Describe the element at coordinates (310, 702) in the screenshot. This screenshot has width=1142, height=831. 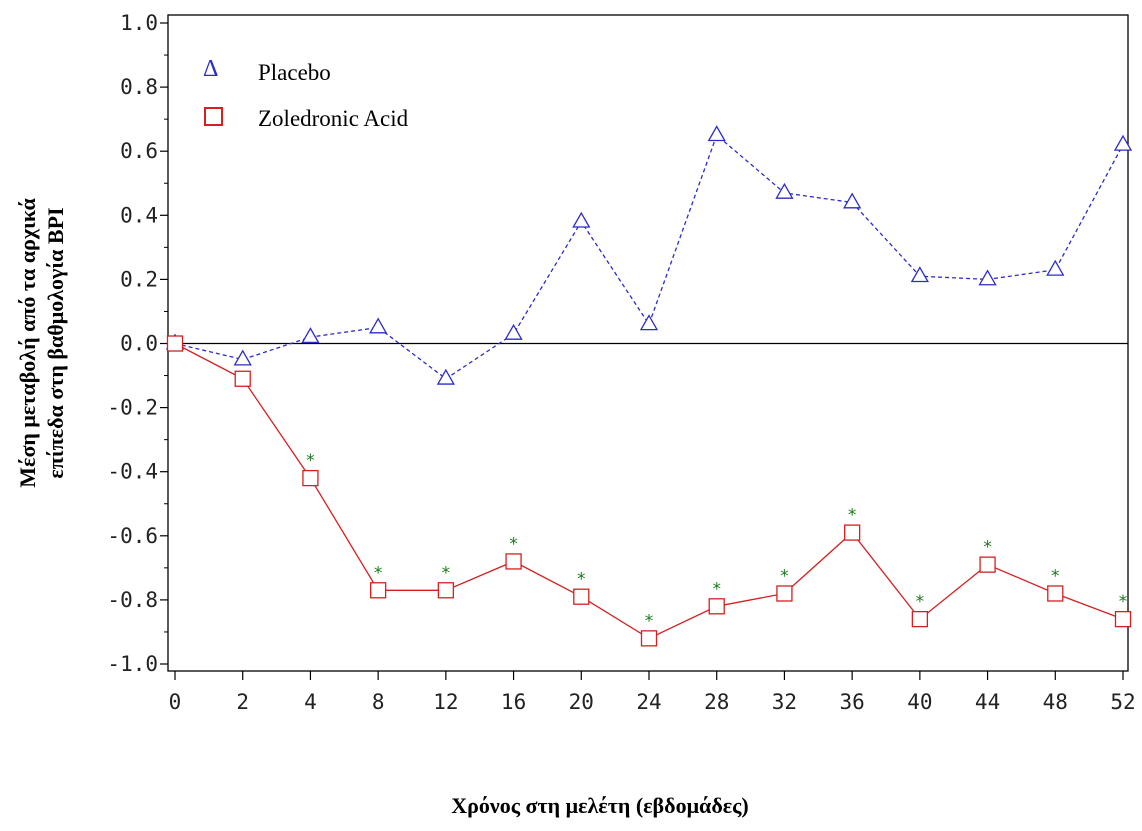
I see `x-tick-label: 4` at that location.